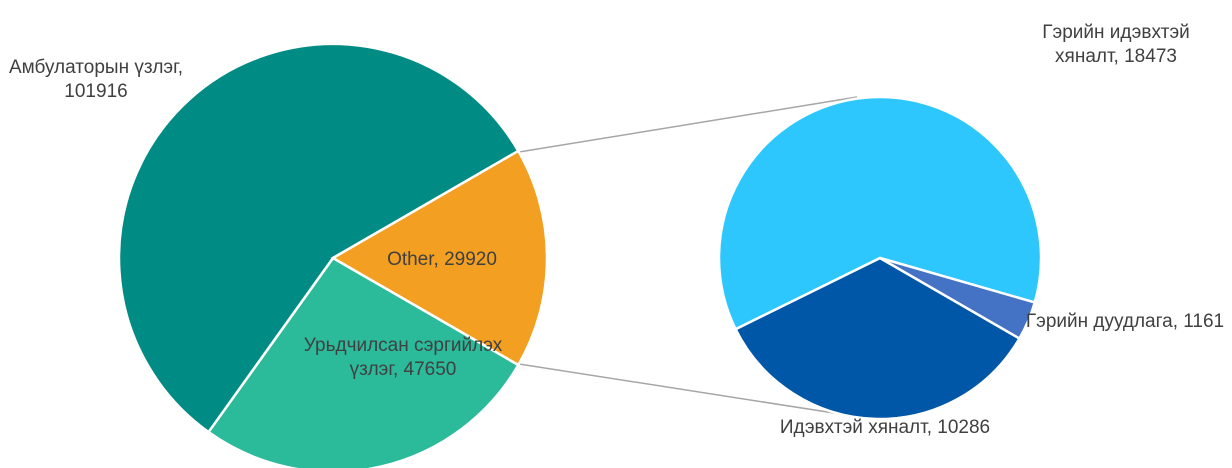 This screenshot has width=1232, height=468. I want to click on label-box: Other, 29920, so click(442, 259).